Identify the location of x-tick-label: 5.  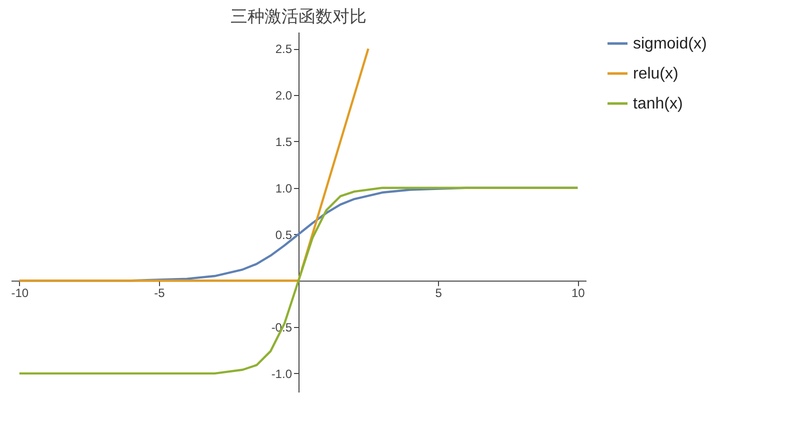
(438, 293).